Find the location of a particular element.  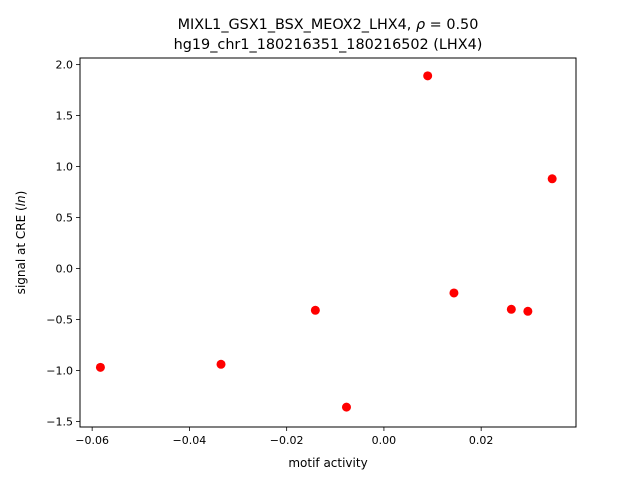

y-axis-label-suffix: ) is located at coordinates (21, 193).